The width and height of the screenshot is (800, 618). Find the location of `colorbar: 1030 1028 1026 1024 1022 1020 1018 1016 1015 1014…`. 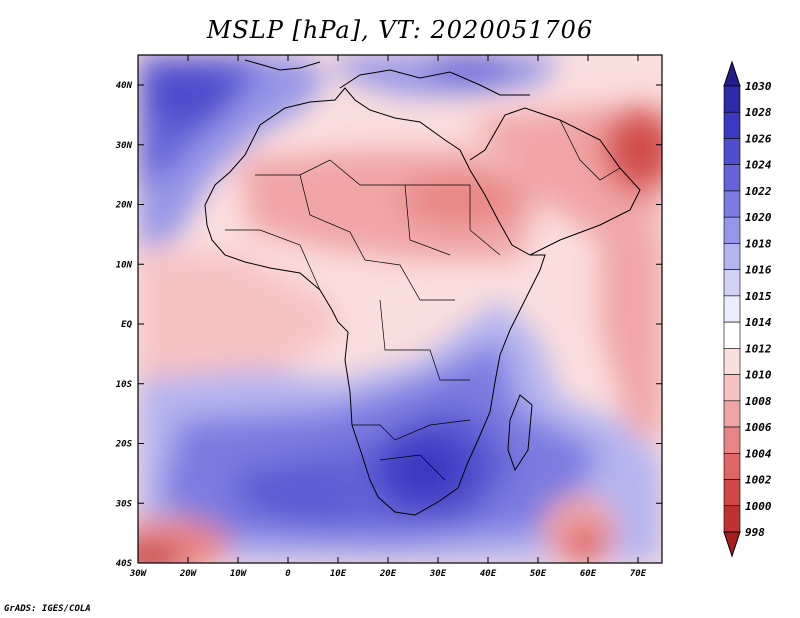

colorbar: 1030 1028 1026 1024 1022 1020 1018 1016 1015 1014… is located at coordinates (747, 309).